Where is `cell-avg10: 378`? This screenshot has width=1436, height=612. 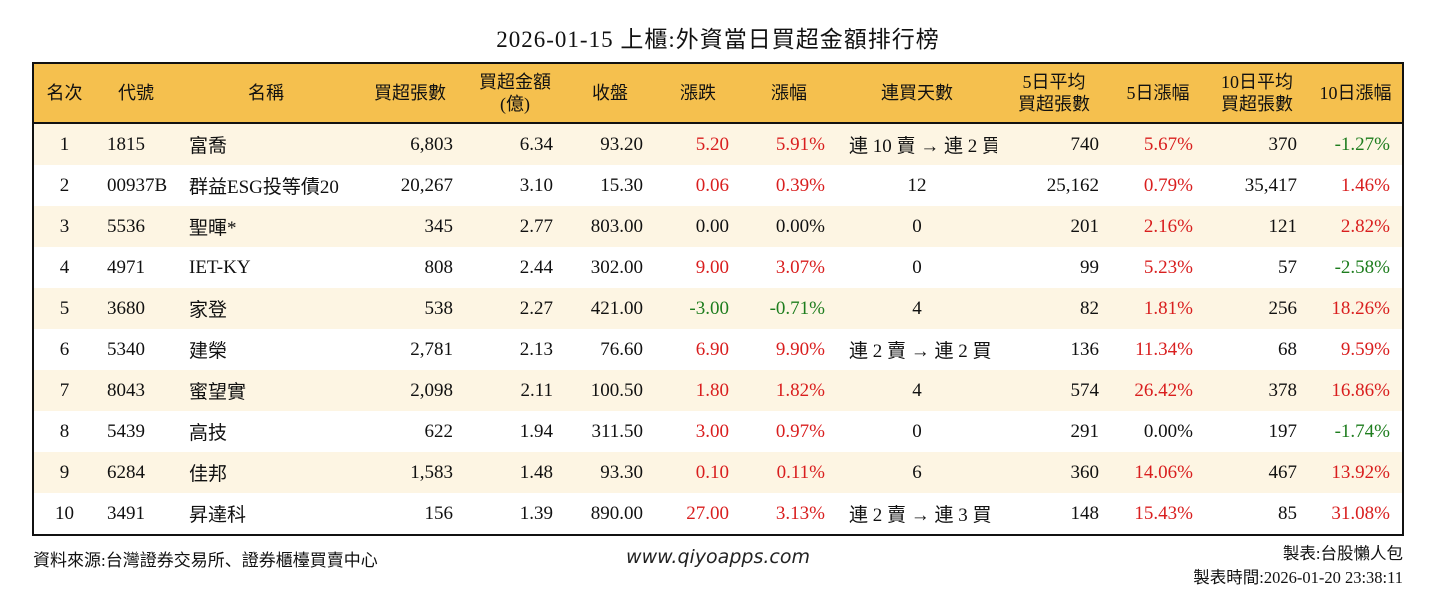
cell-avg10: 378 is located at coordinates (1283, 390).